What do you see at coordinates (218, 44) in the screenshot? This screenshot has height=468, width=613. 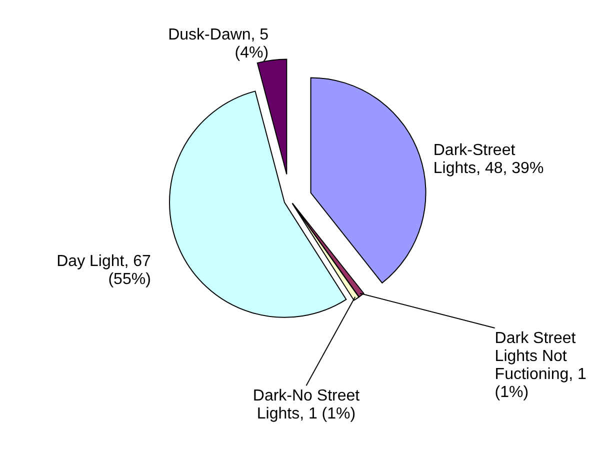 I see `slice-label: Dusk-Dawn, 5 (4%)` at bounding box center [218, 44].